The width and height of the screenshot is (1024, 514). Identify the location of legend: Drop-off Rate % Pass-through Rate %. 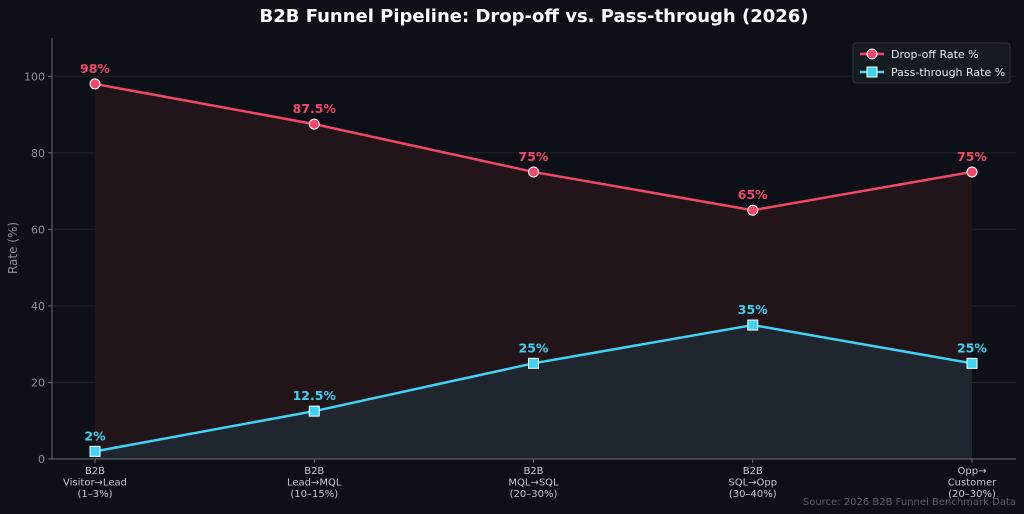
(931, 63).